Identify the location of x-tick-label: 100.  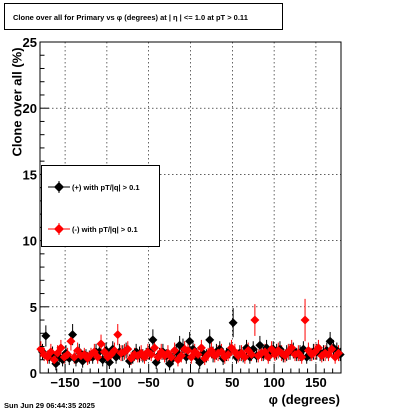
(274, 382).